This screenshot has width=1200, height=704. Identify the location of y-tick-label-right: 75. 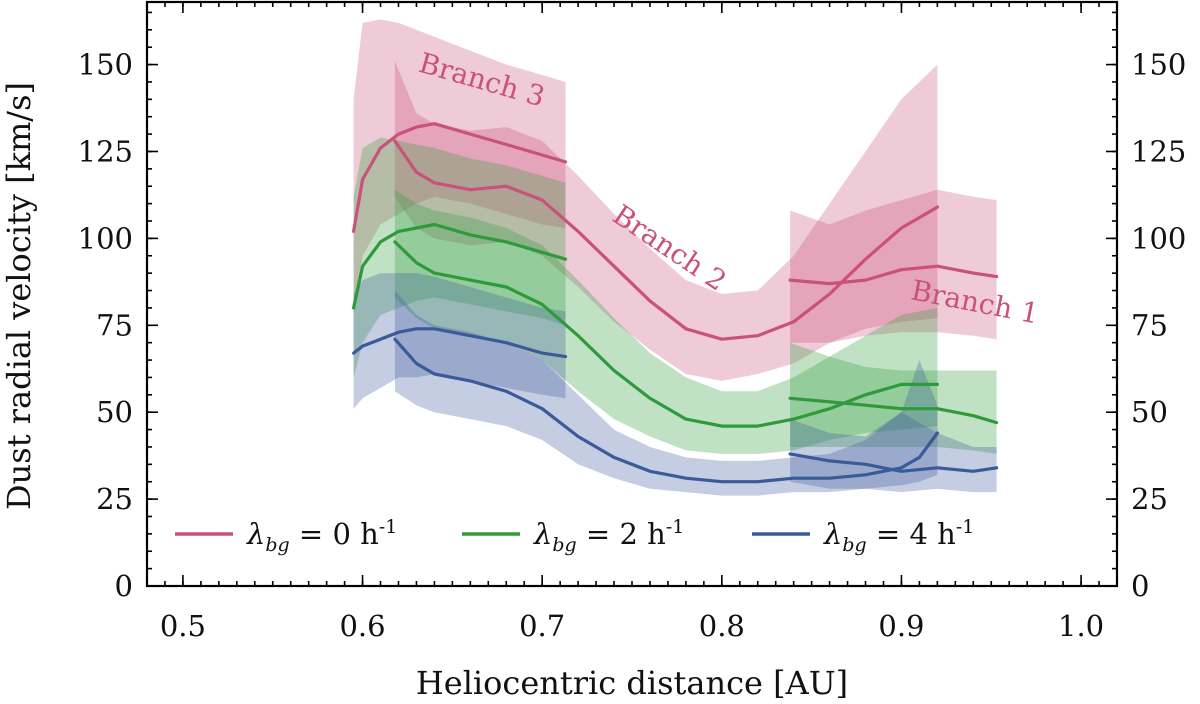
(1149, 325).